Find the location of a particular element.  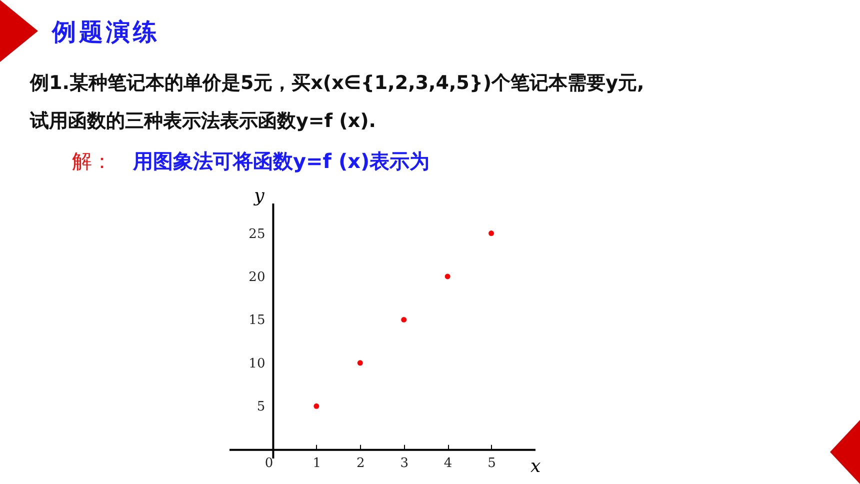

y-tick-label: 15 is located at coordinates (257, 320).